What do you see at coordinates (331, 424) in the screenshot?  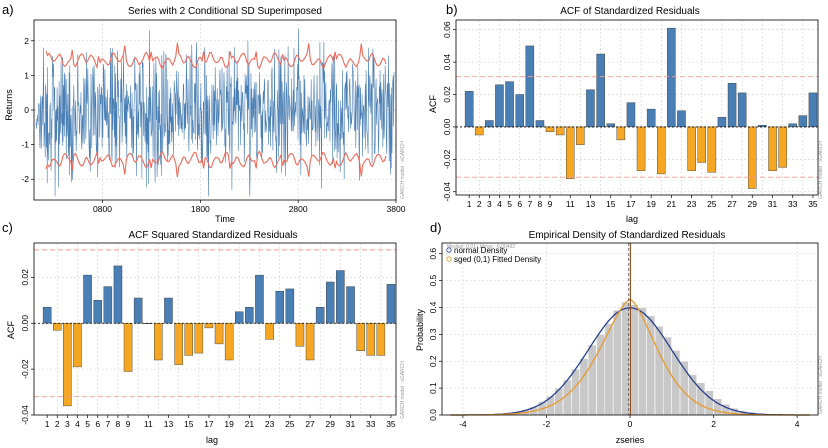 I see `c-xtick-label: 29` at bounding box center [331, 424].